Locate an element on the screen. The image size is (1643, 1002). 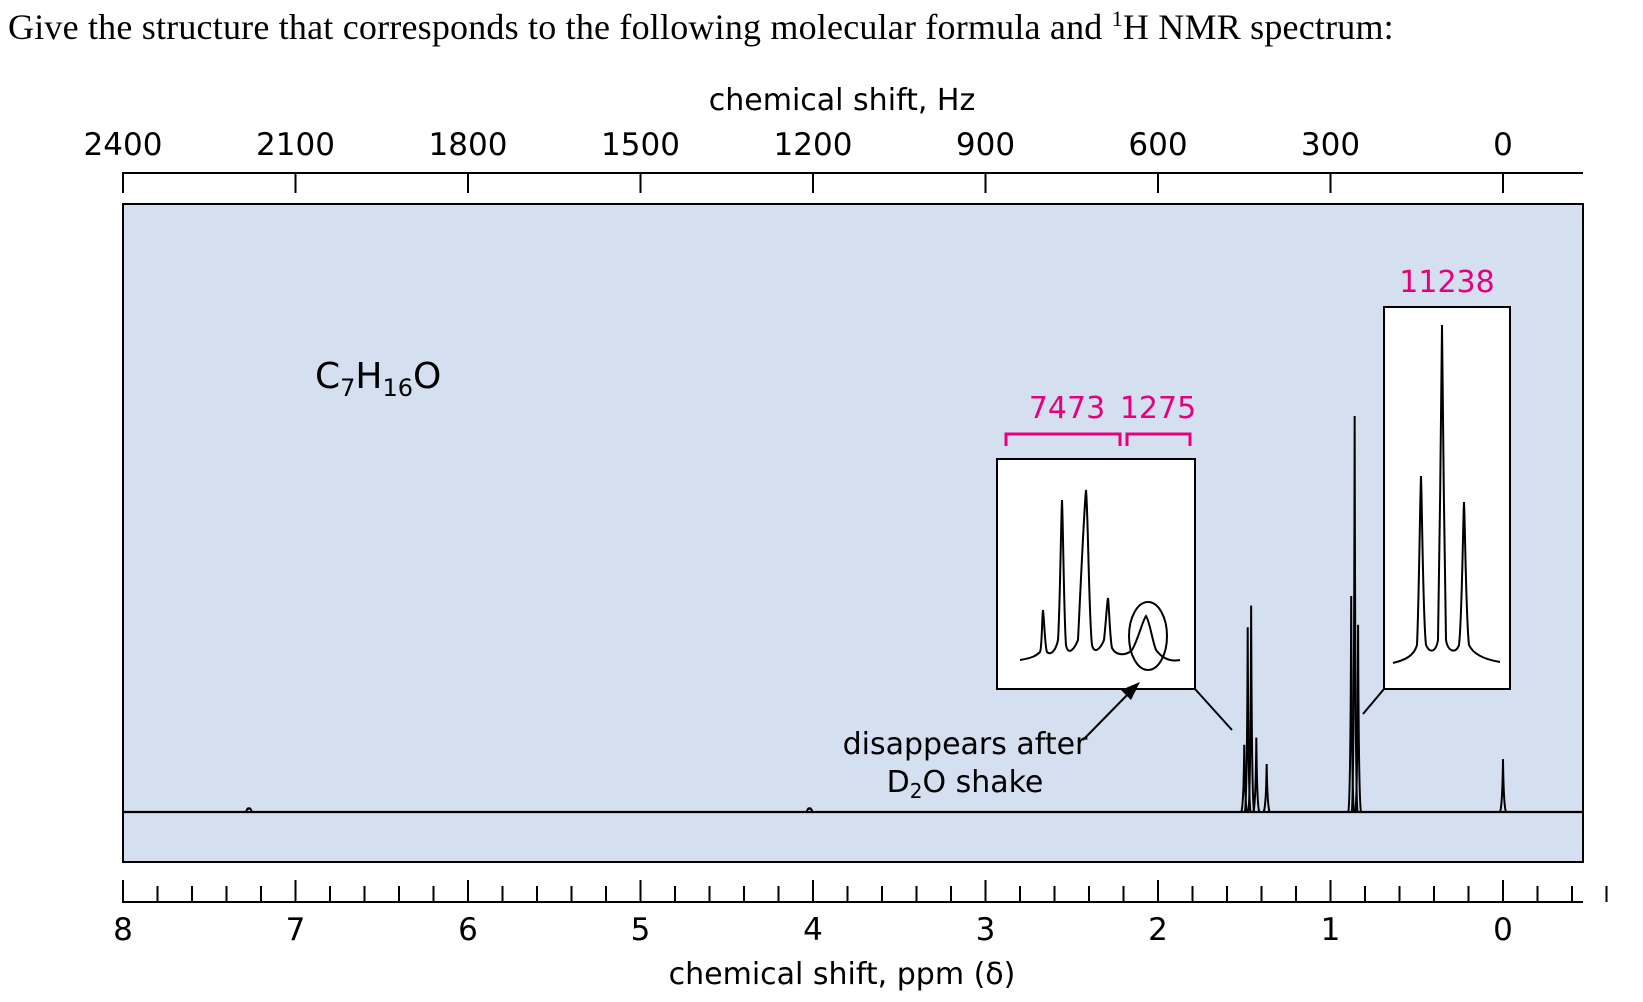
inset-quartet-box is located at coordinates (1096, 574).